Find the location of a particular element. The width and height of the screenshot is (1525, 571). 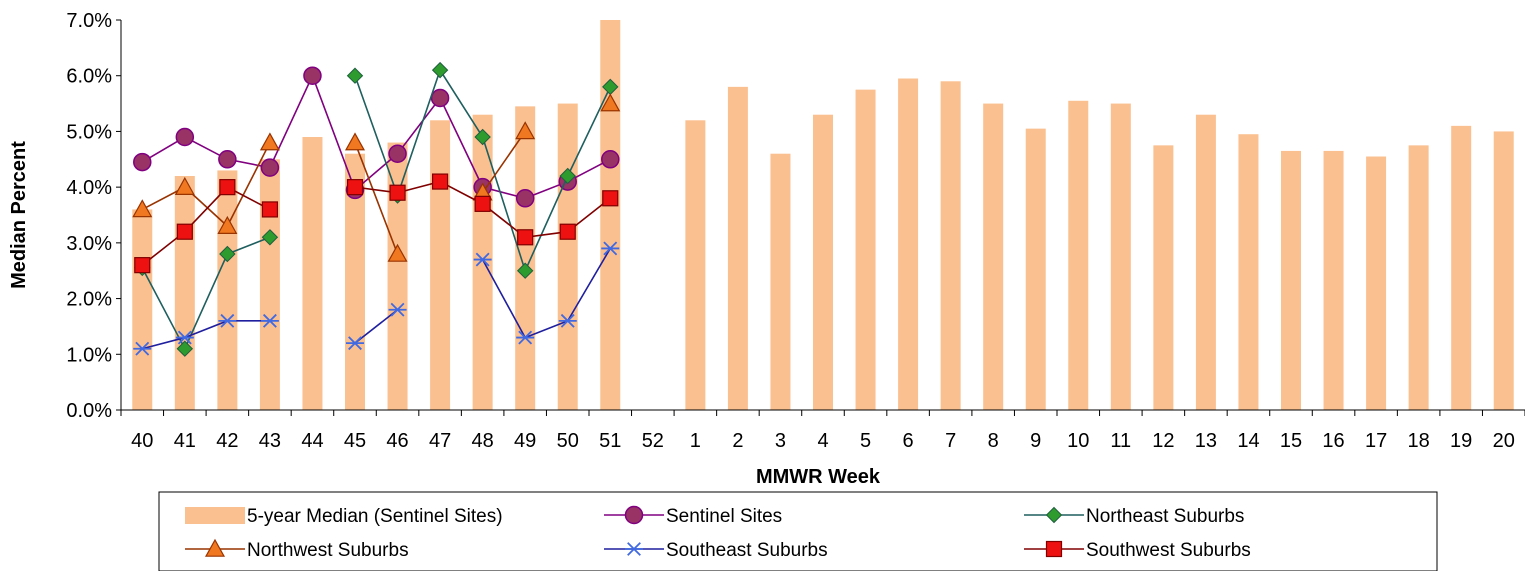

y-tick-label: 5.0% is located at coordinates (89, 132).